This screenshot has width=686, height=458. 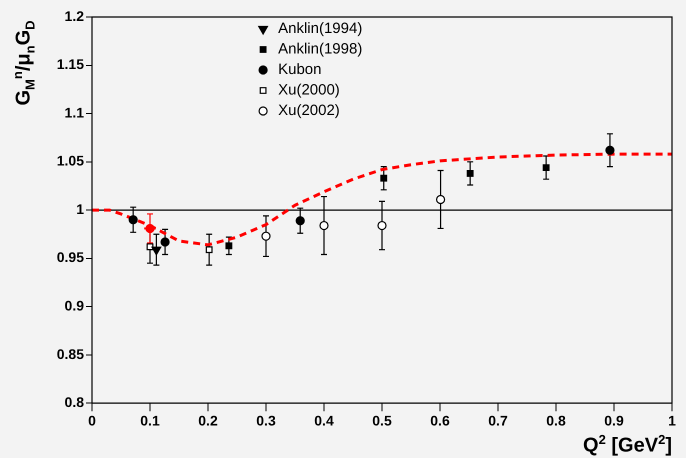 What do you see at coordinates (627, 445) in the screenshot?
I see `x-axis-title: Q$^{2}$ [GeV$^{2}$]` at bounding box center [627, 445].